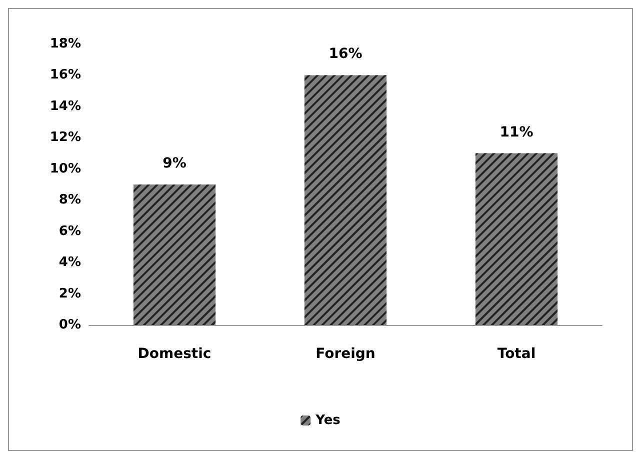 This screenshot has width=643, height=459. What do you see at coordinates (69, 294) in the screenshot?
I see `y-tick-label: 2%` at bounding box center [69, 294].